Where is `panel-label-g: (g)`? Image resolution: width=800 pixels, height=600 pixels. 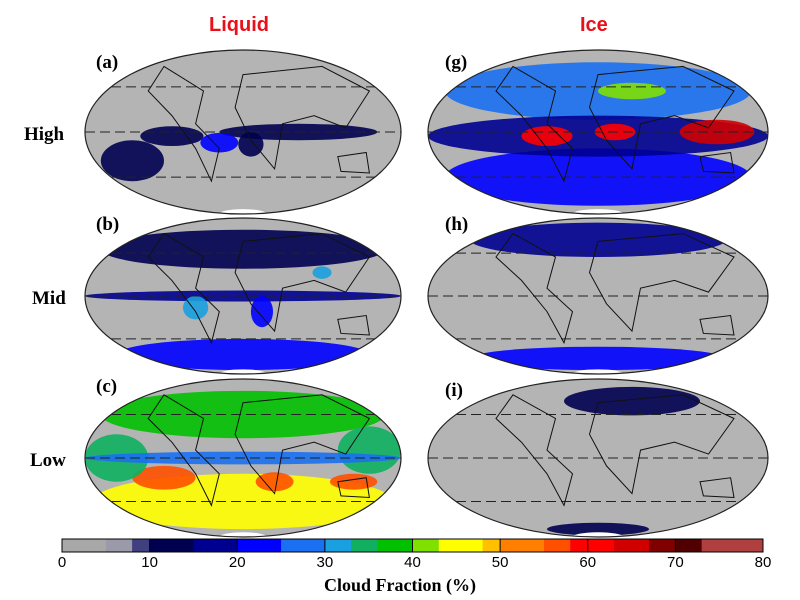 panel-label-g: (g) is located at coordinates (456, 62).